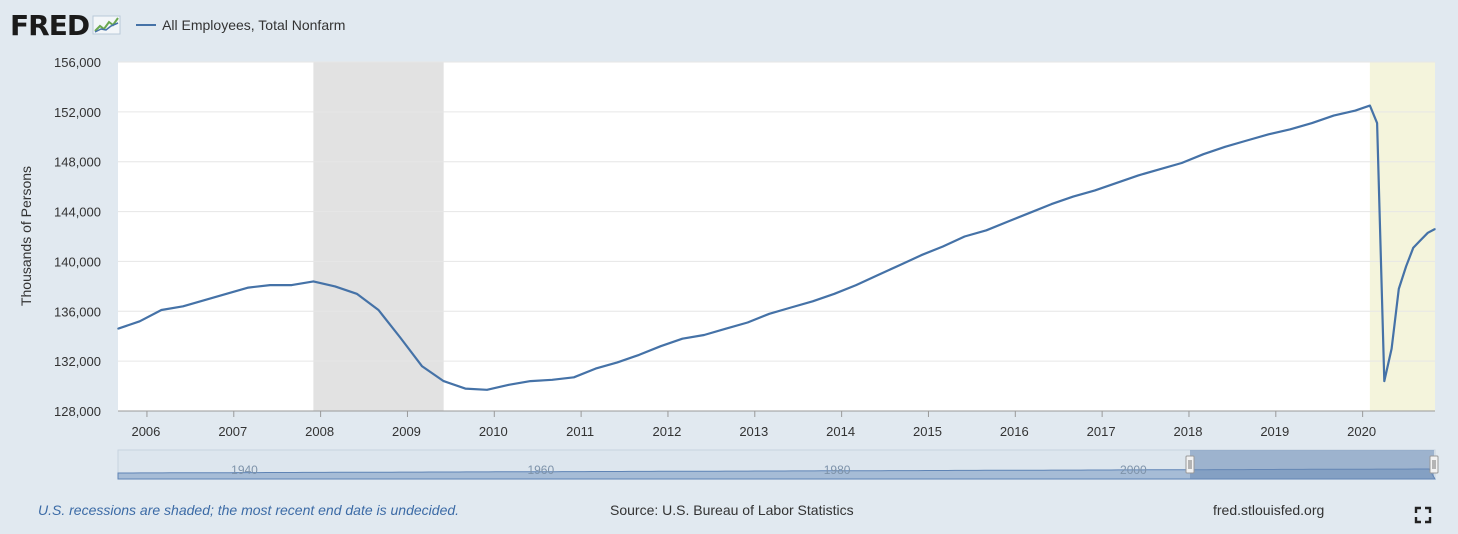 Image resolution: width=1458 pixels, height=534 pixels. What do you see at coordinates (1269, 510) in the screenshot?
I see `site-link: fred.stlouisfed.org` at bounding box center [1269, 510].